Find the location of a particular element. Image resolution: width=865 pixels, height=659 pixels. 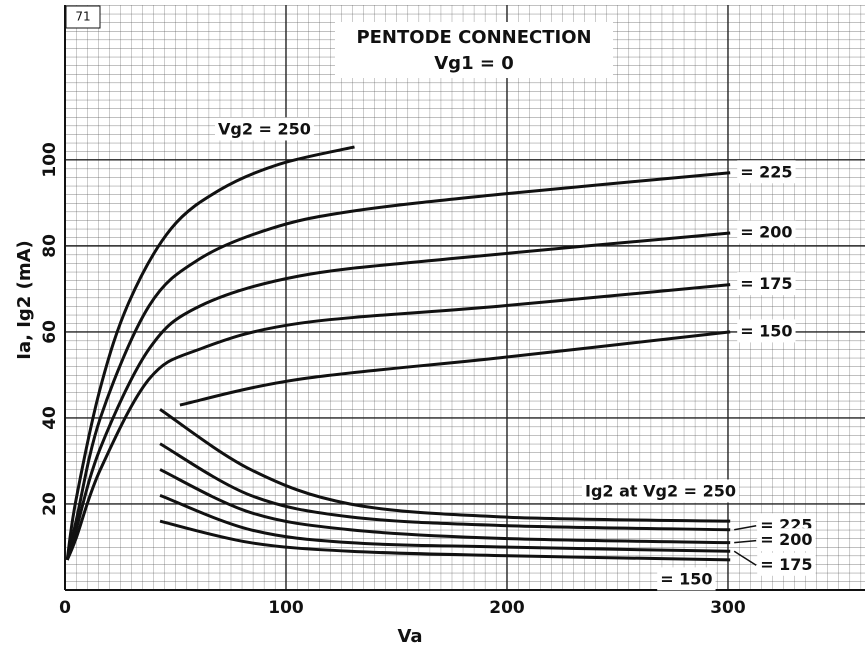

x-tick-label: 0 is located at coordinates (65, 608).